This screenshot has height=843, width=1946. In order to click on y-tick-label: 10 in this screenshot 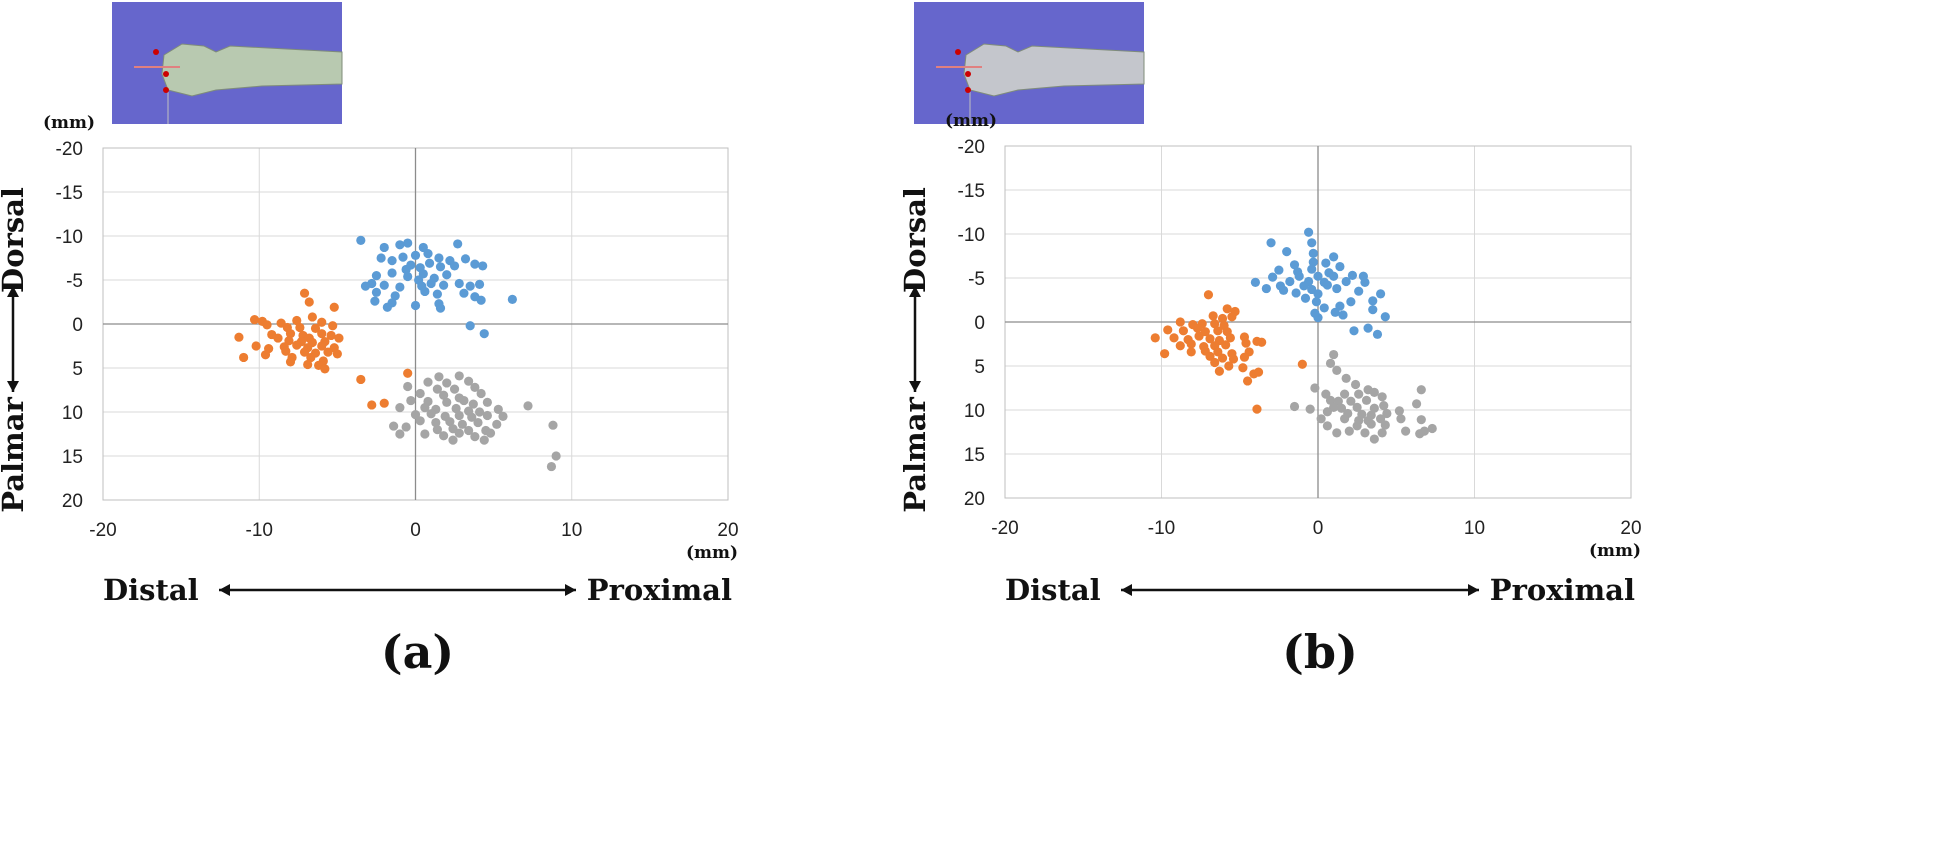, I will do `click(974, 411)`.